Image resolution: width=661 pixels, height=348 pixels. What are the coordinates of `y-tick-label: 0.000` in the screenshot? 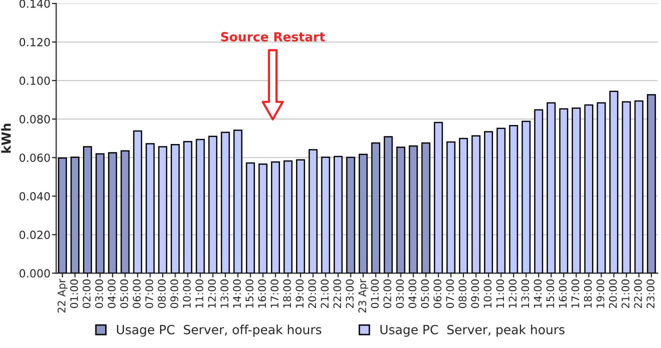 It's located at (35, 273).